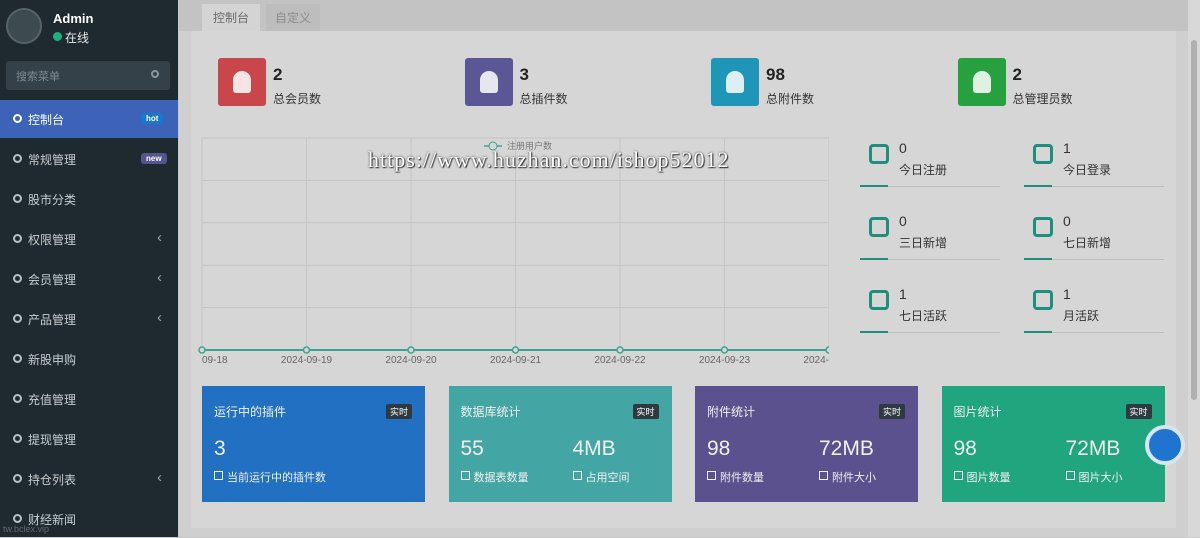  Describe the element at coordinates (89, 519) in the screenshot. I see `menu-item: 财经新闻` at that location.